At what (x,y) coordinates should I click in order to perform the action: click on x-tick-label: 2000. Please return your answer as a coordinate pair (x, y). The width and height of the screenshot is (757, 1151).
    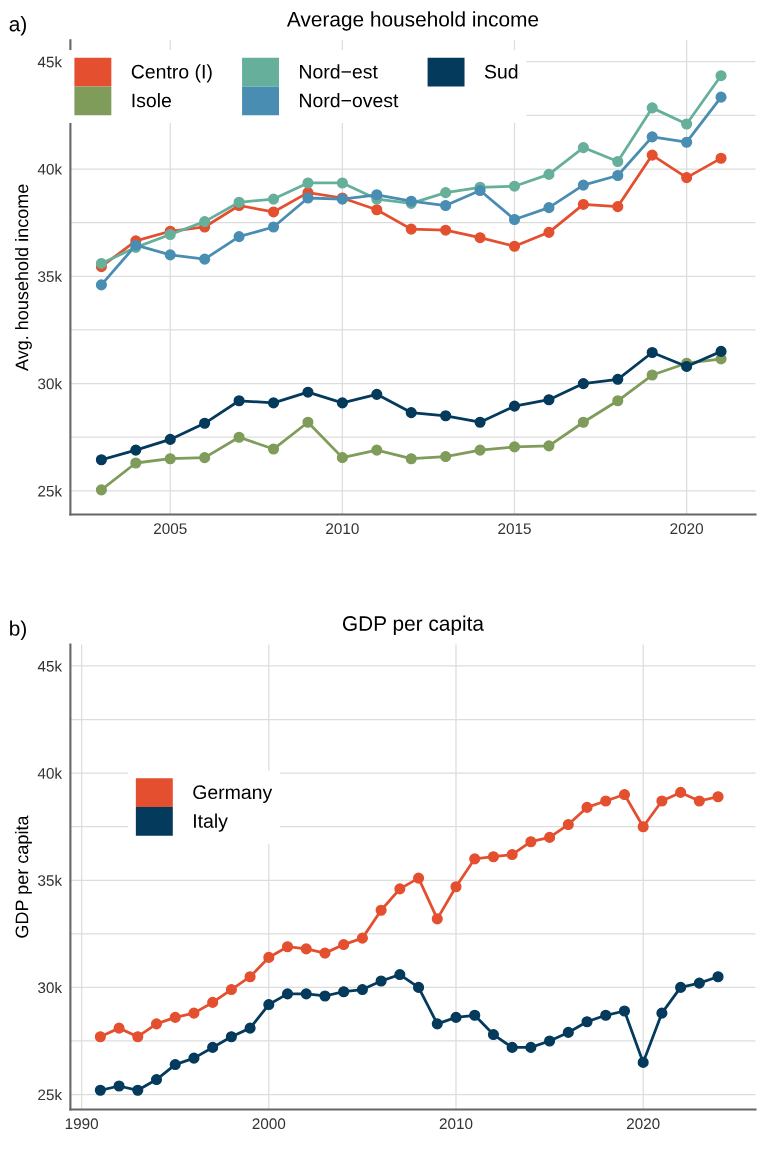
    Looking at the image, I should click on (269, 1124).